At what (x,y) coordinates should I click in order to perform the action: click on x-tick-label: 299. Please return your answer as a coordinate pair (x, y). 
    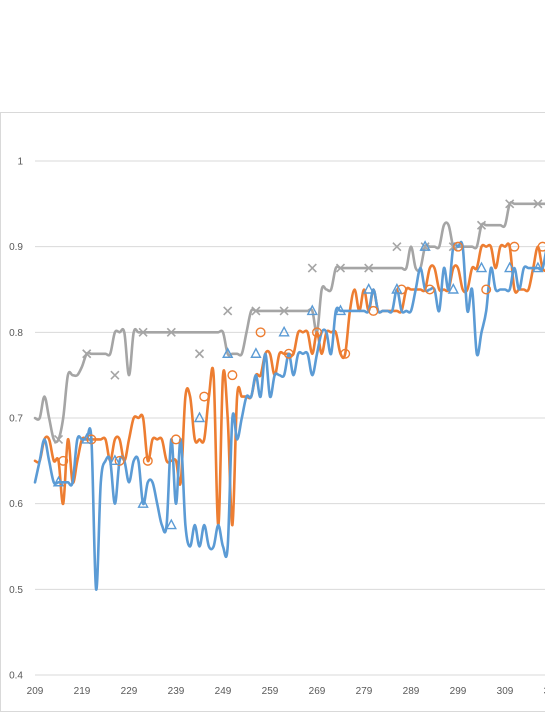
    Looking at the image, I should click on (458, 691).